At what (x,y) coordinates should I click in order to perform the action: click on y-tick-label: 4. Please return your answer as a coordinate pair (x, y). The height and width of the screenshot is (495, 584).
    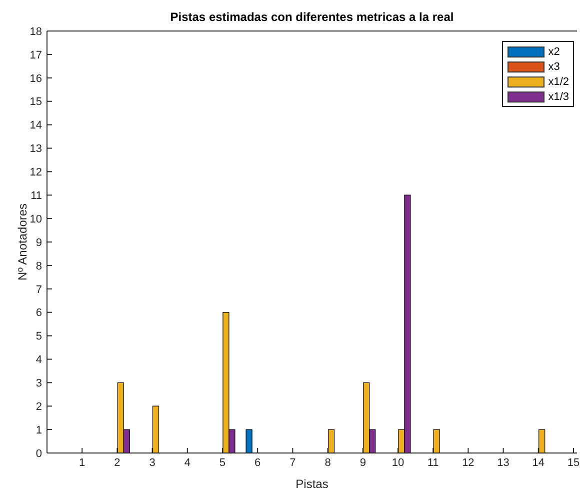
    Looking at the image, I should click on (39, 360).